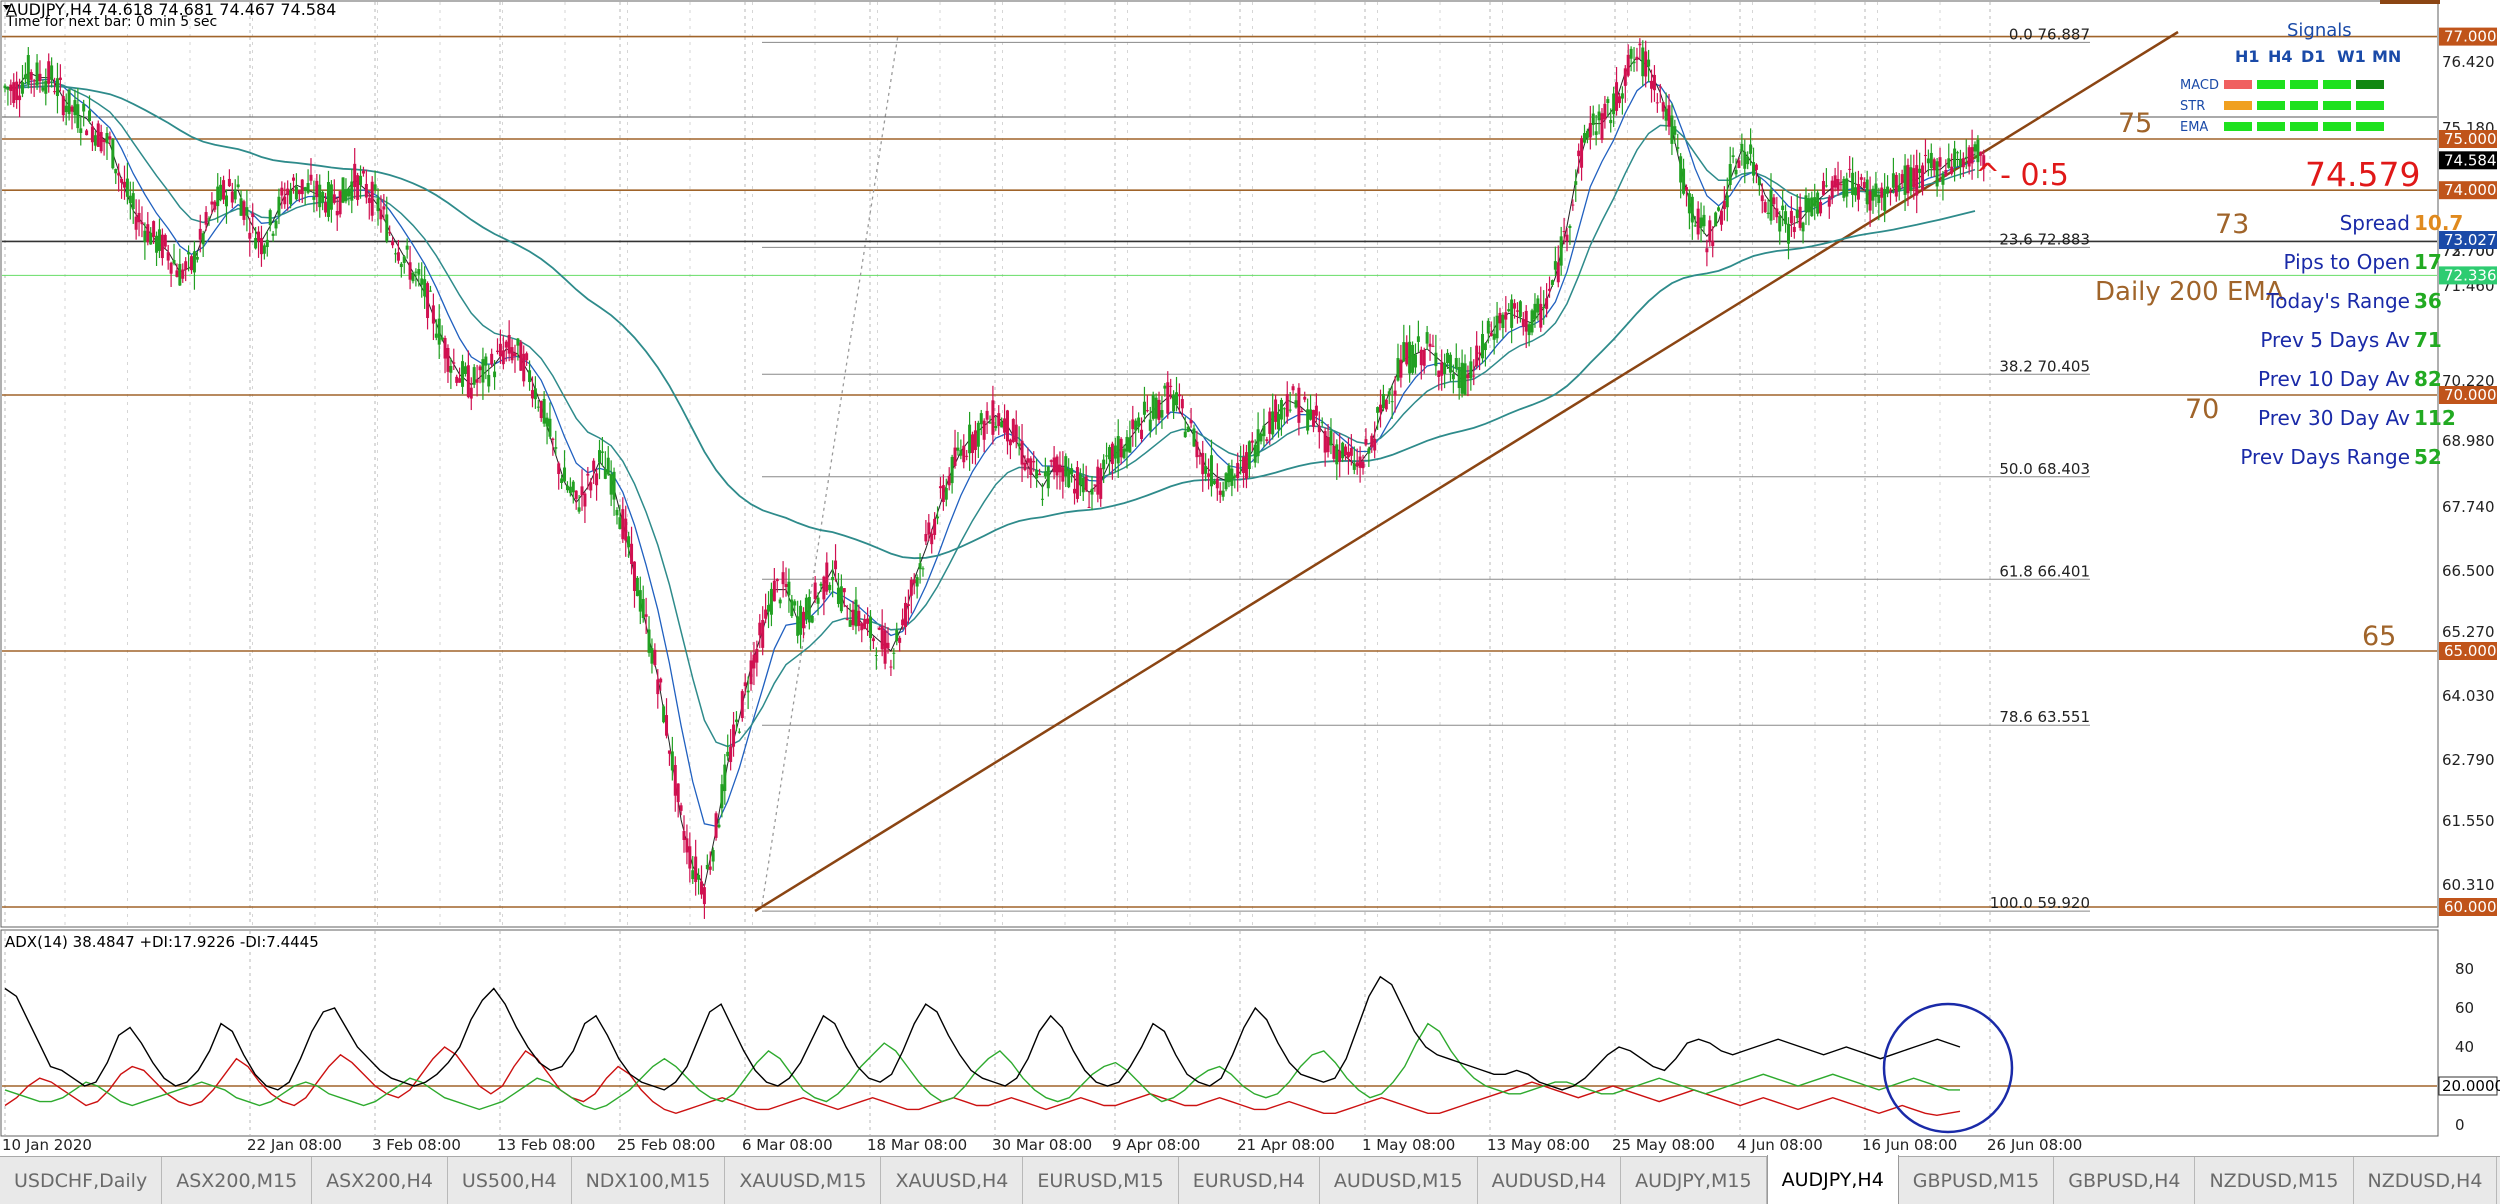  Describe the element at coordinates (1977, 1180) in the screenshot. I see `tab-gbpusd-m15: GBPUSD,M15` at that location.